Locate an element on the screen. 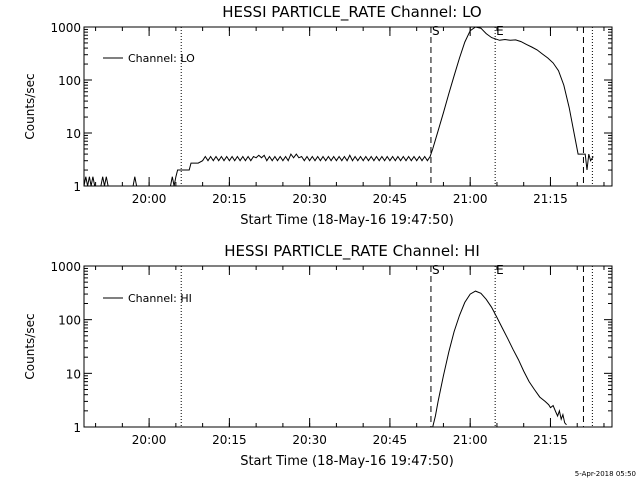 The image size is (640, 480). chart-title-lo: HESSI PARTICLE_RATE Channel: LO is located at coordinates (351, 12).